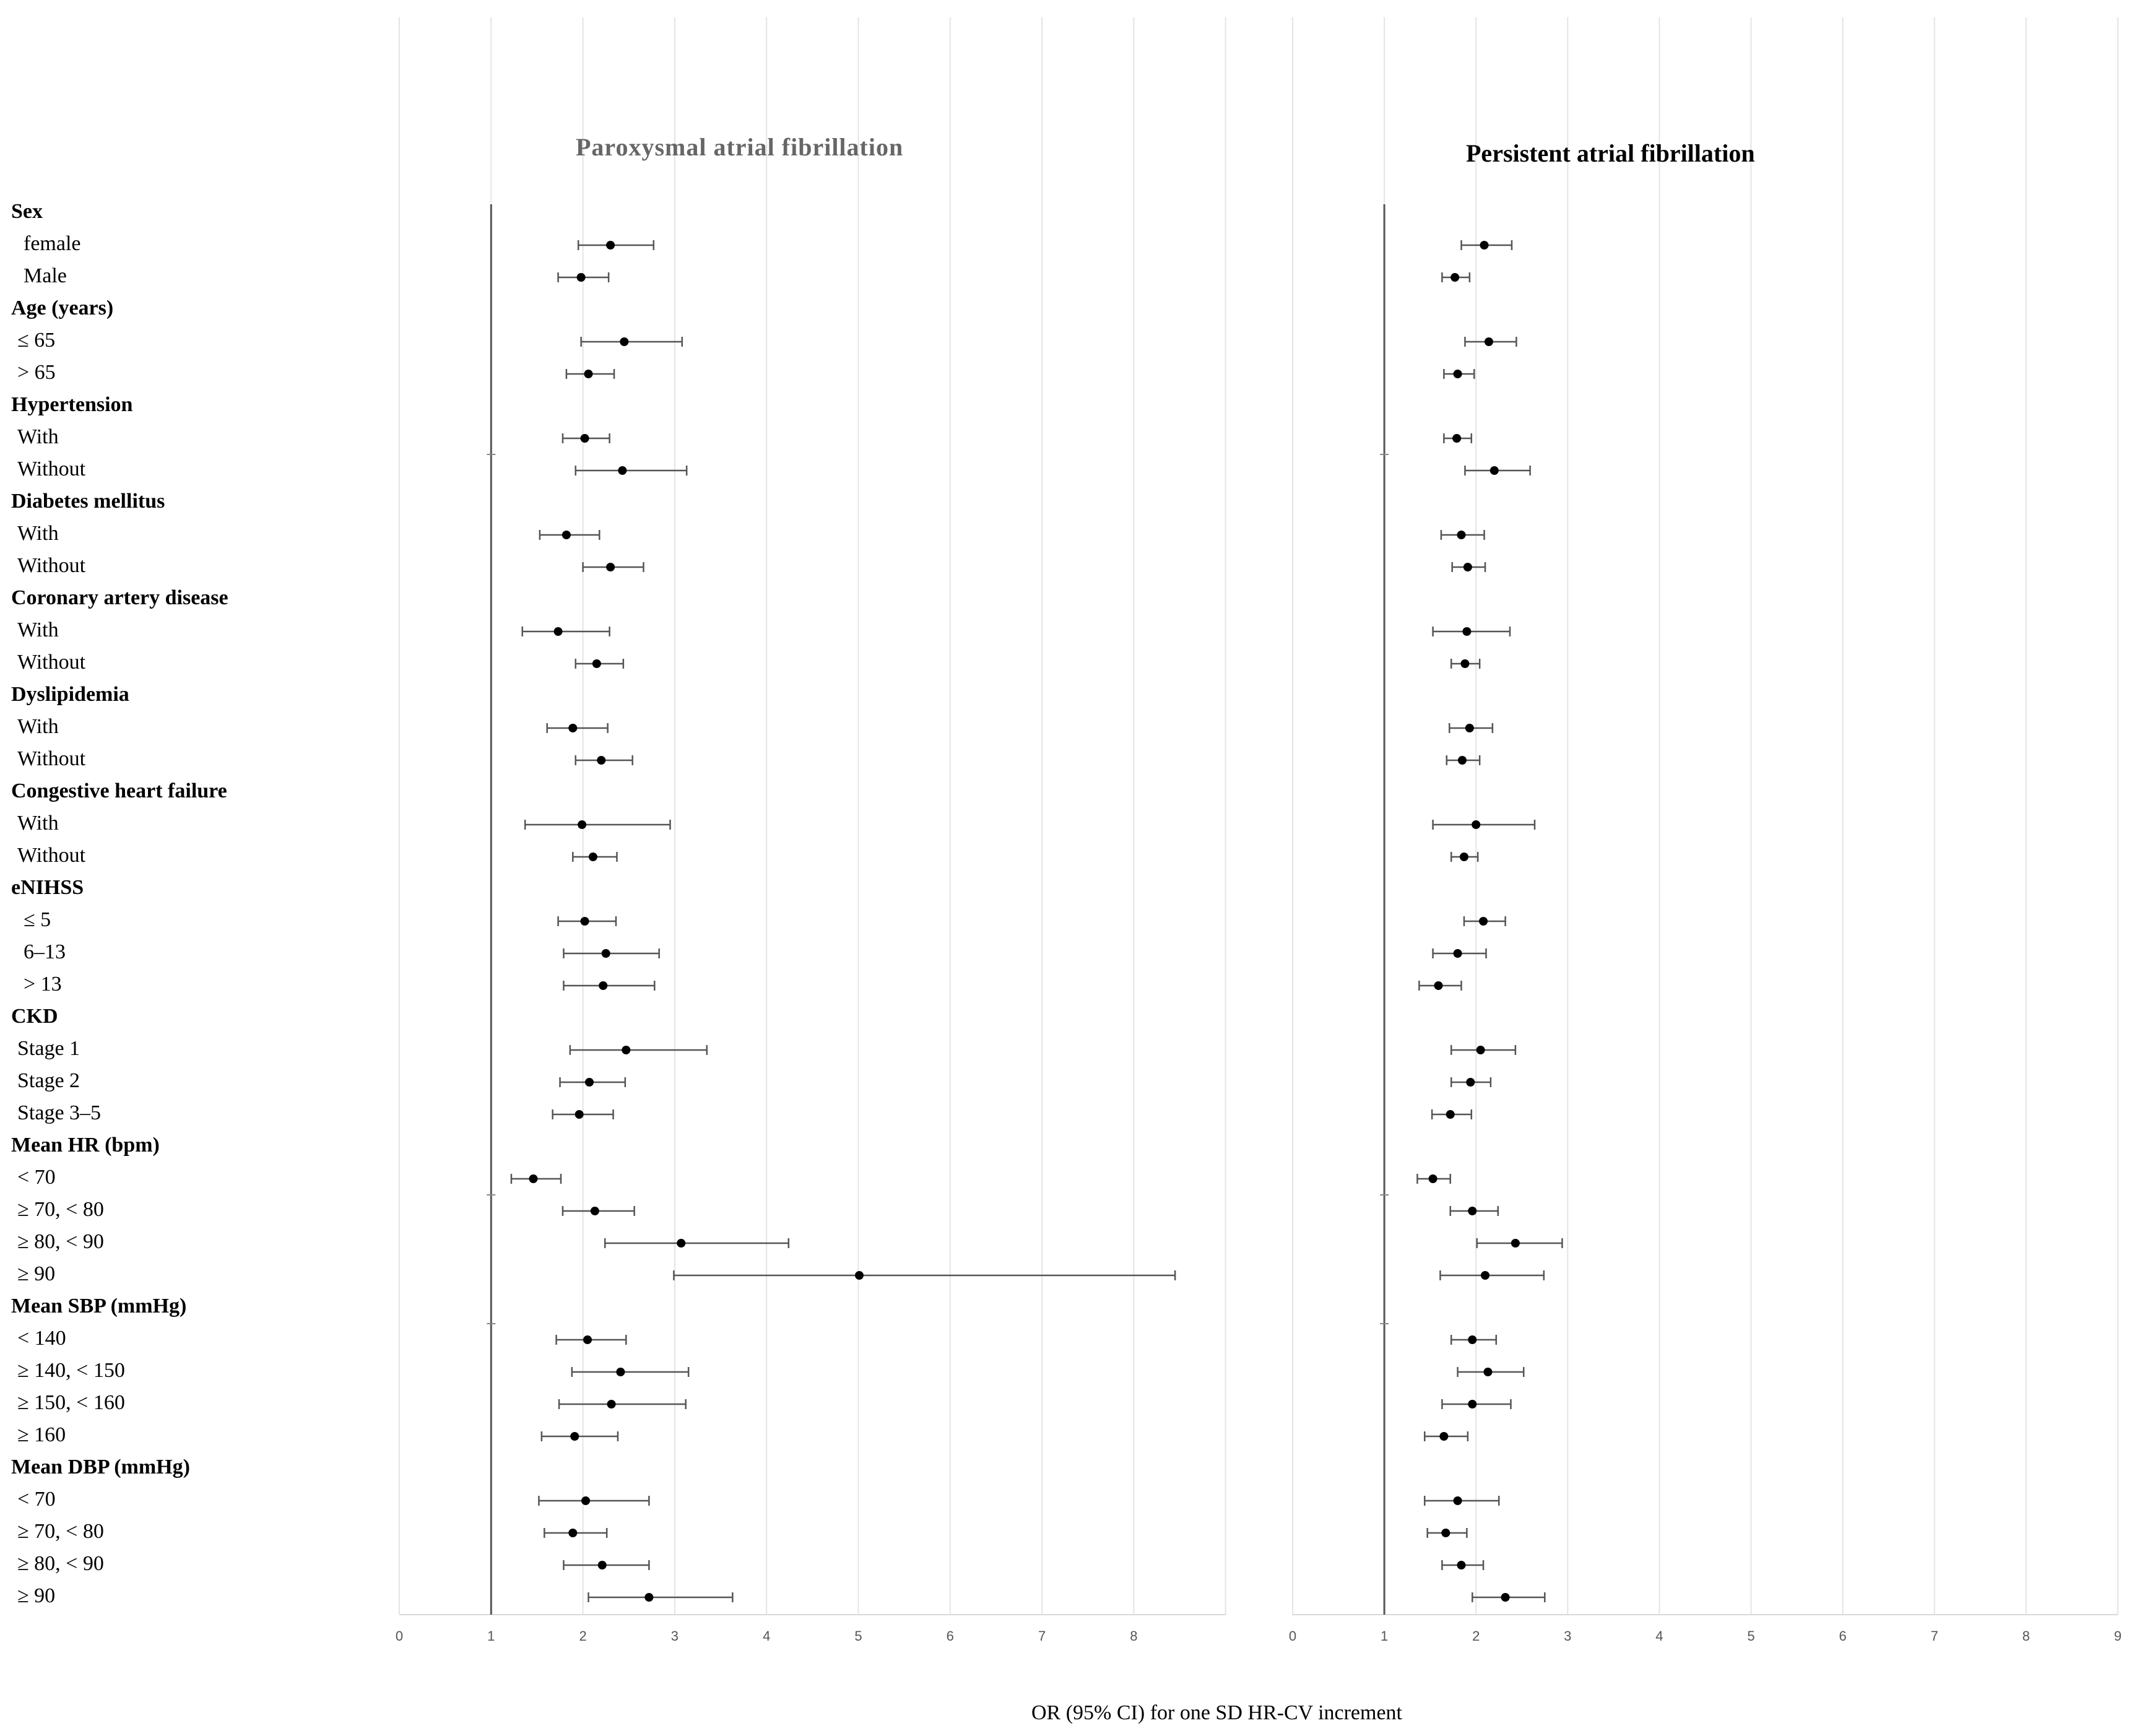  I want to click on subgroup-label: > 65, so click(36, 373).